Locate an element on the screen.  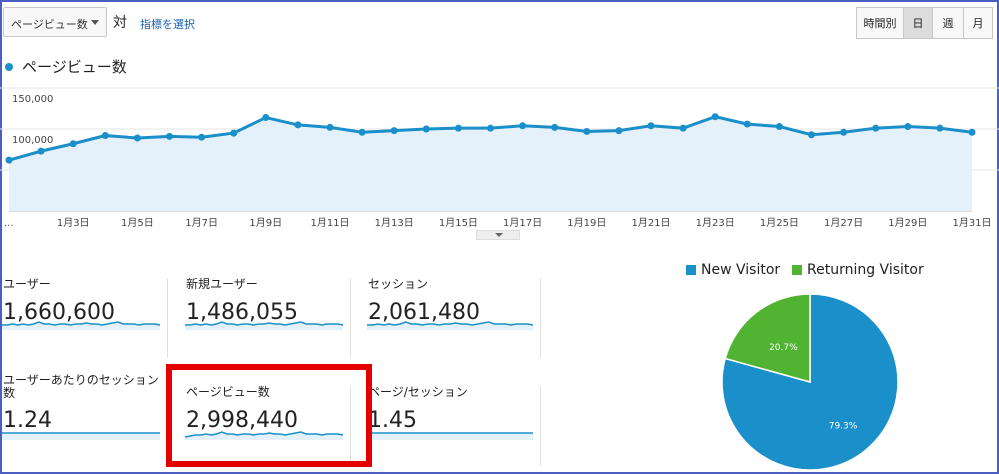
scorecard: 新規ユーザー 1,486,055 is located at coordinates (267, 318).